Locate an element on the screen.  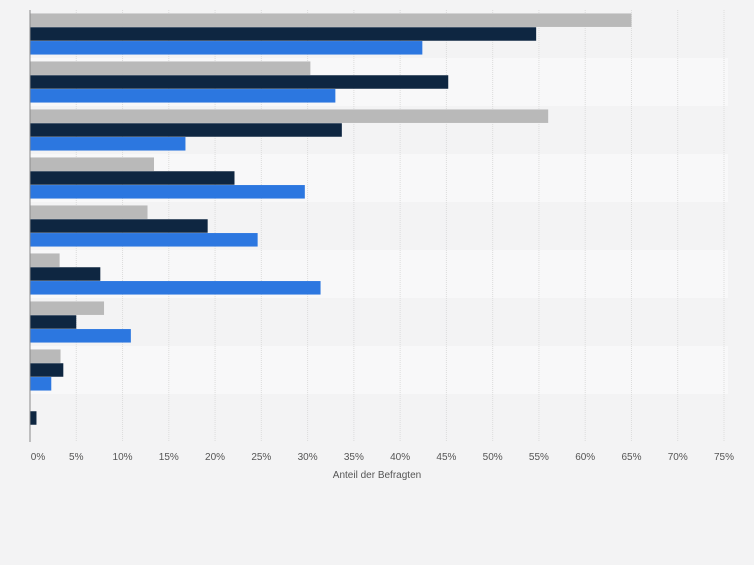
x-tick-label: 45% is located at coordinates (446, 457).